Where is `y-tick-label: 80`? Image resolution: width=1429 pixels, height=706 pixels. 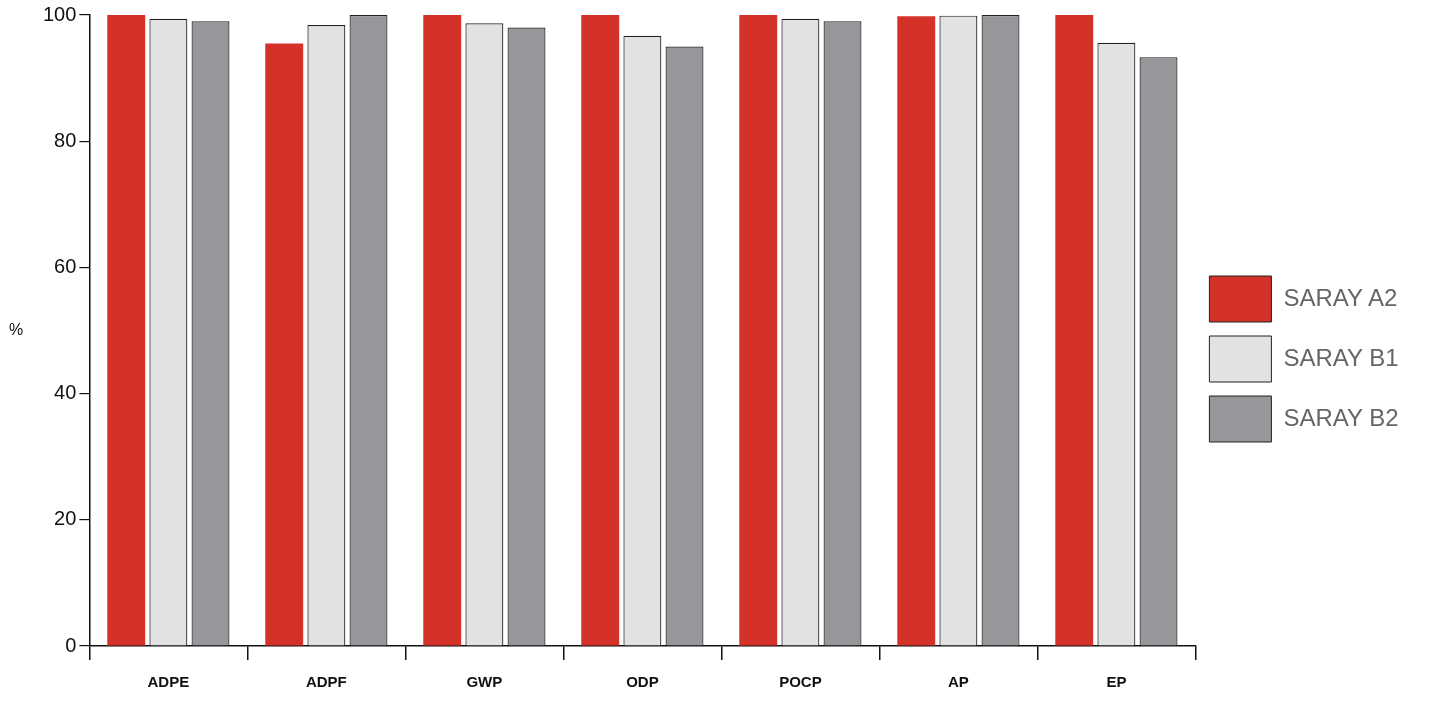
y-tick-label: 80 is located at coordinates (65, 139).